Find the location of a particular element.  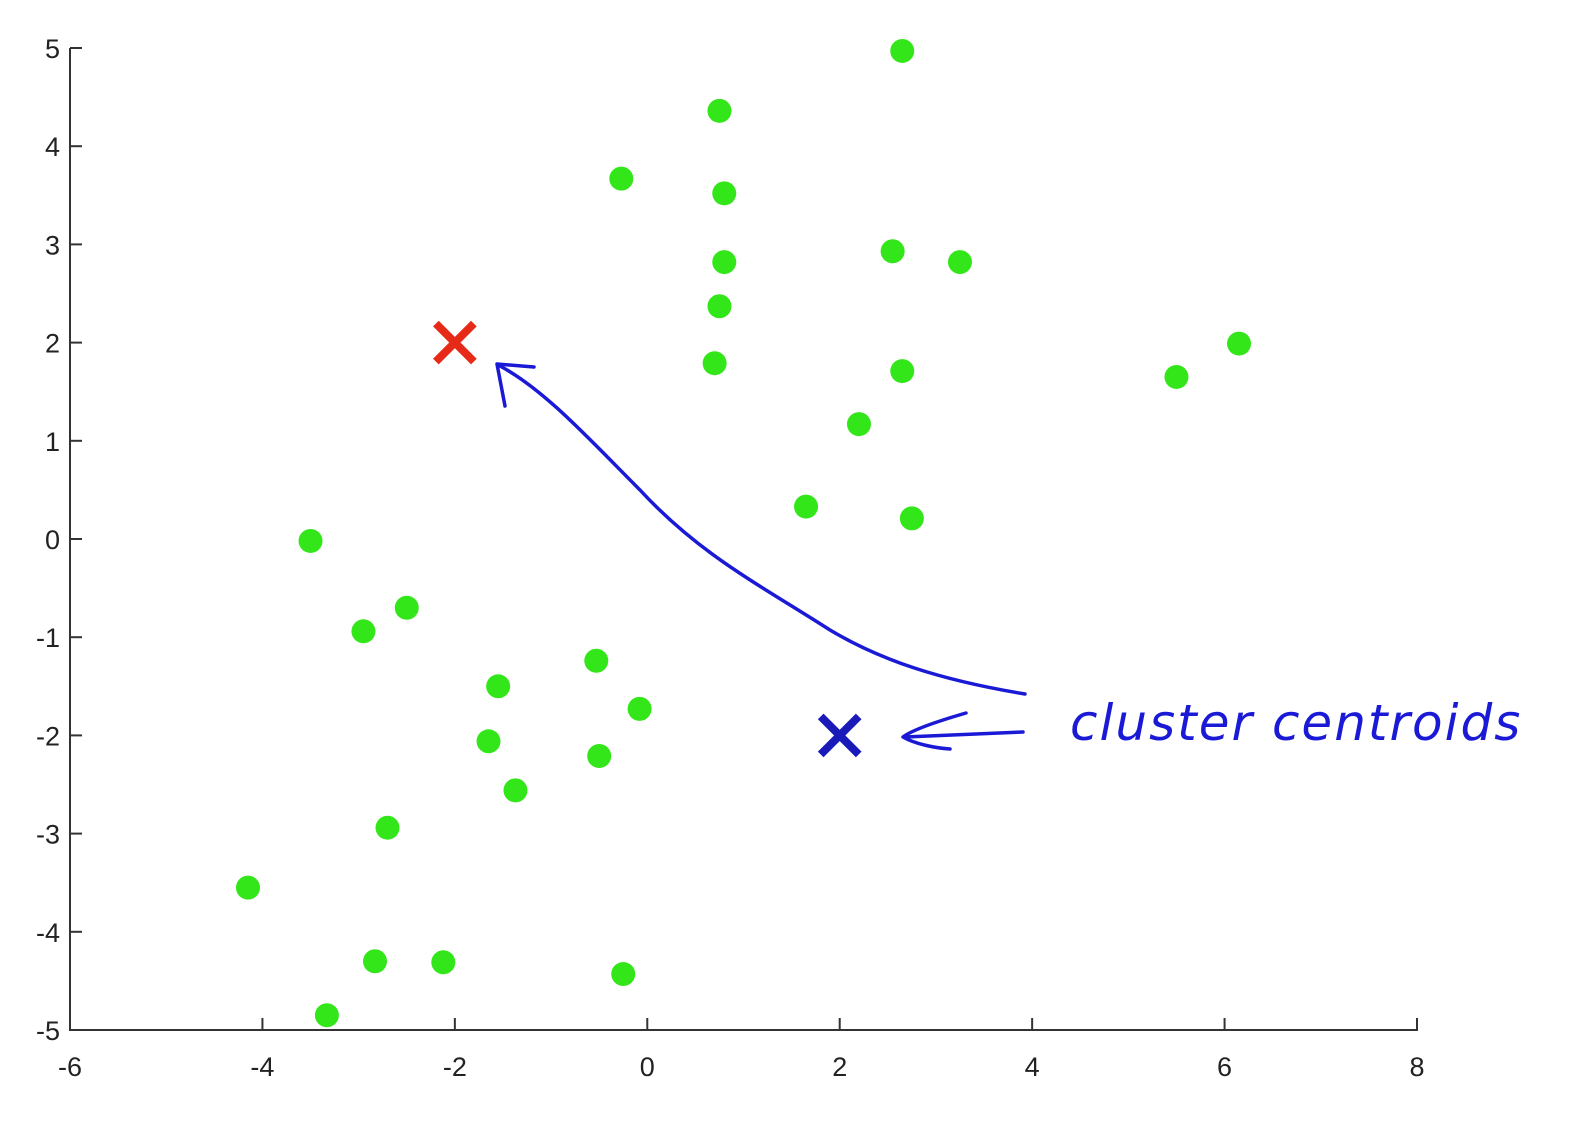

x-tick-label: 0 is located at coordinates (647, 1067).